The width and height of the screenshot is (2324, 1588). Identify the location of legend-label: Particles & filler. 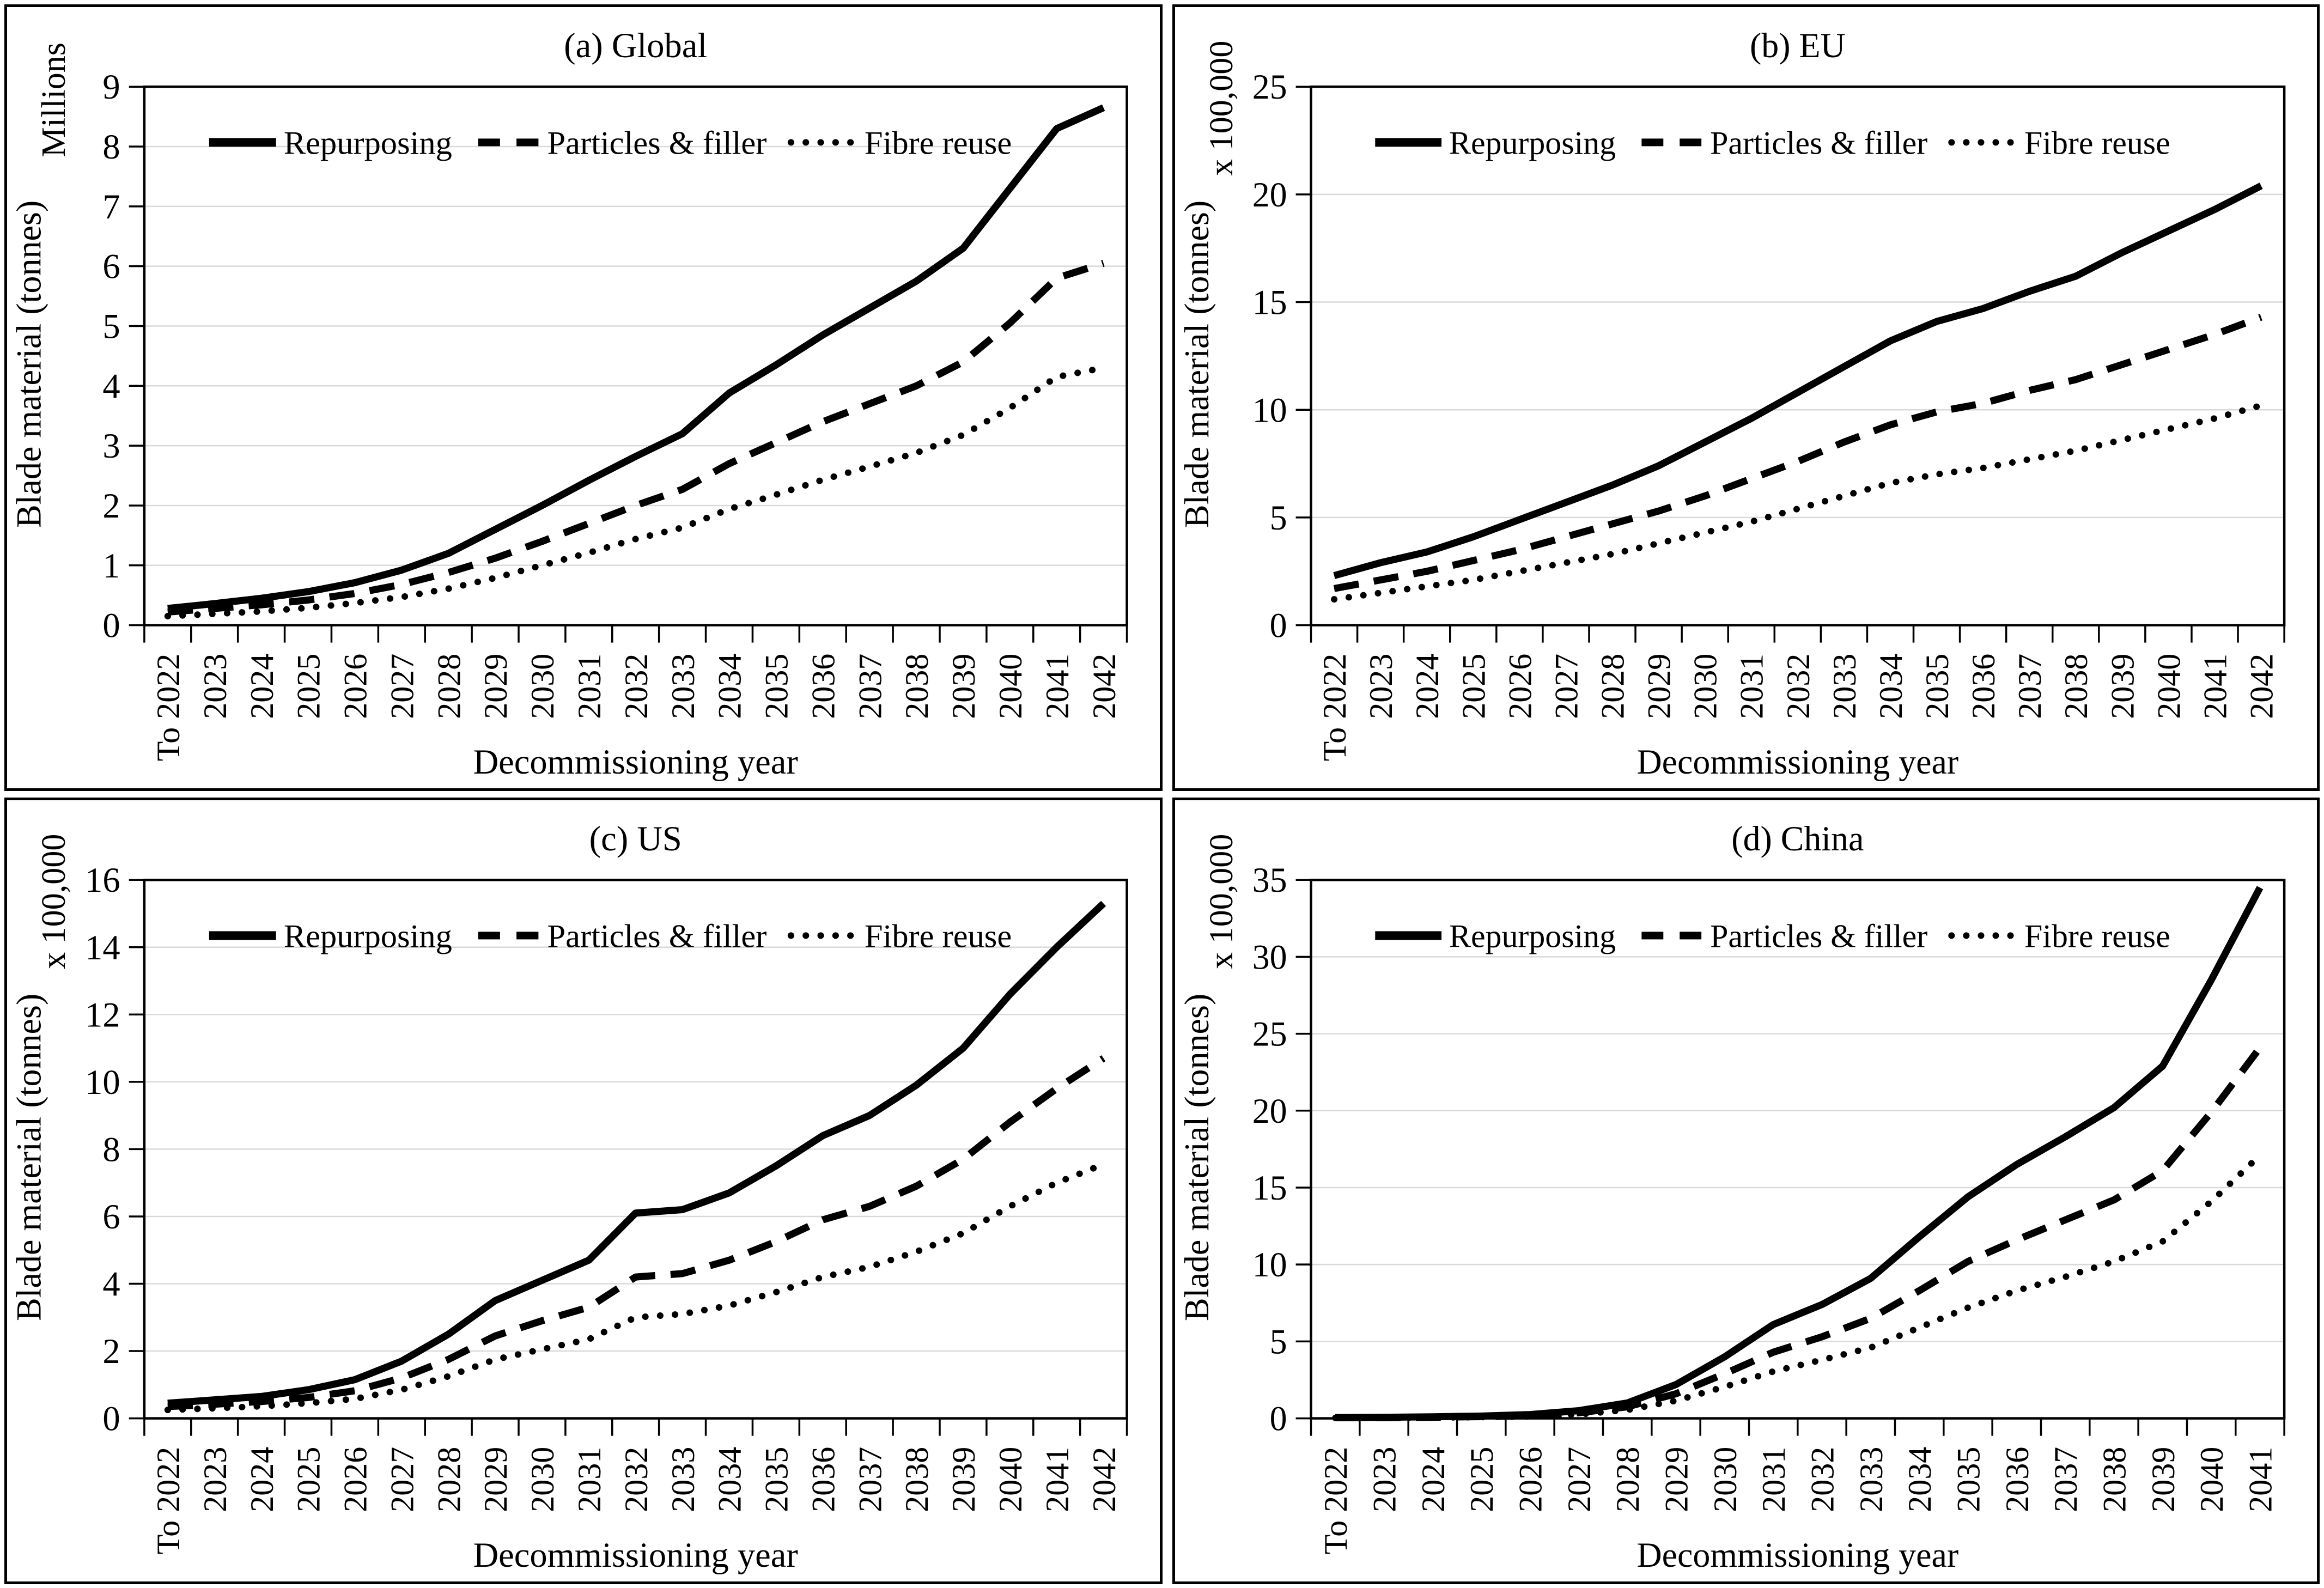
(656, 936).